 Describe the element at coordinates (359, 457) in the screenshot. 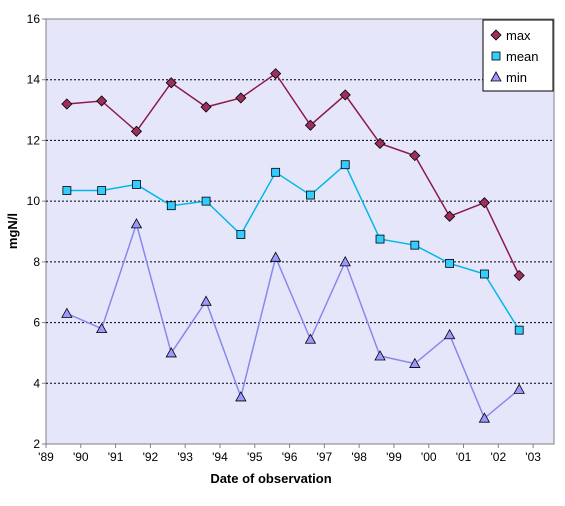

I see `x-tick-label: '98` at that location.